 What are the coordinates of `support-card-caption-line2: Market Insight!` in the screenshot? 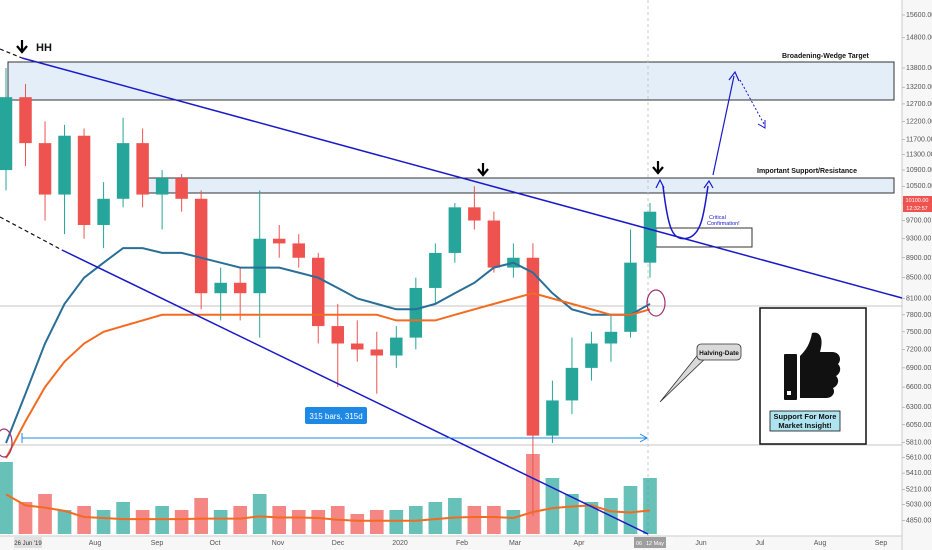 It's located at (804, 425).